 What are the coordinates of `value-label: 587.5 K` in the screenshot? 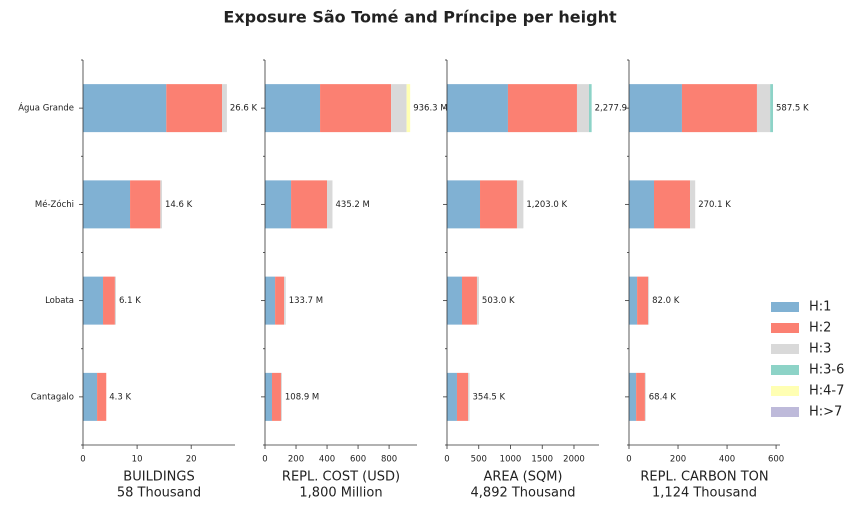 It's located at (792, 109).